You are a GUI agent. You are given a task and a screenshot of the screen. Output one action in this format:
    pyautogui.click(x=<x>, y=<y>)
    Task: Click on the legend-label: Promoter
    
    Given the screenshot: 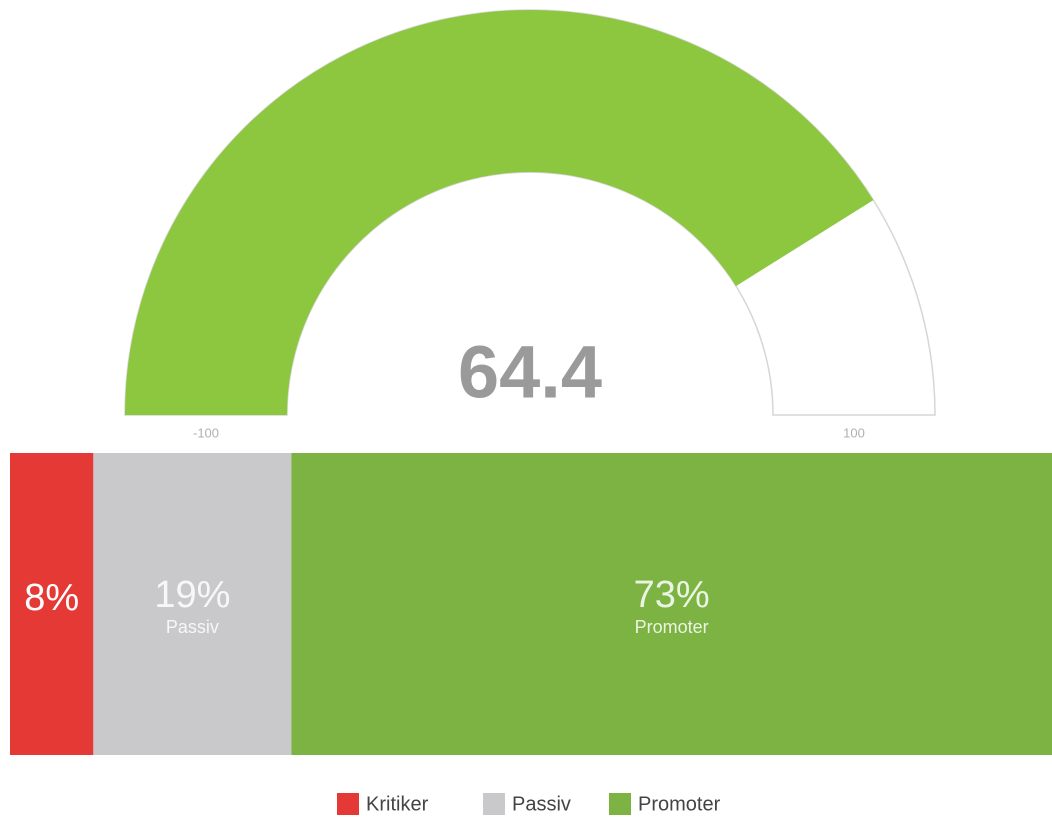 What is the action you would take?
    pyautogui.click(x=679, y=804)
    